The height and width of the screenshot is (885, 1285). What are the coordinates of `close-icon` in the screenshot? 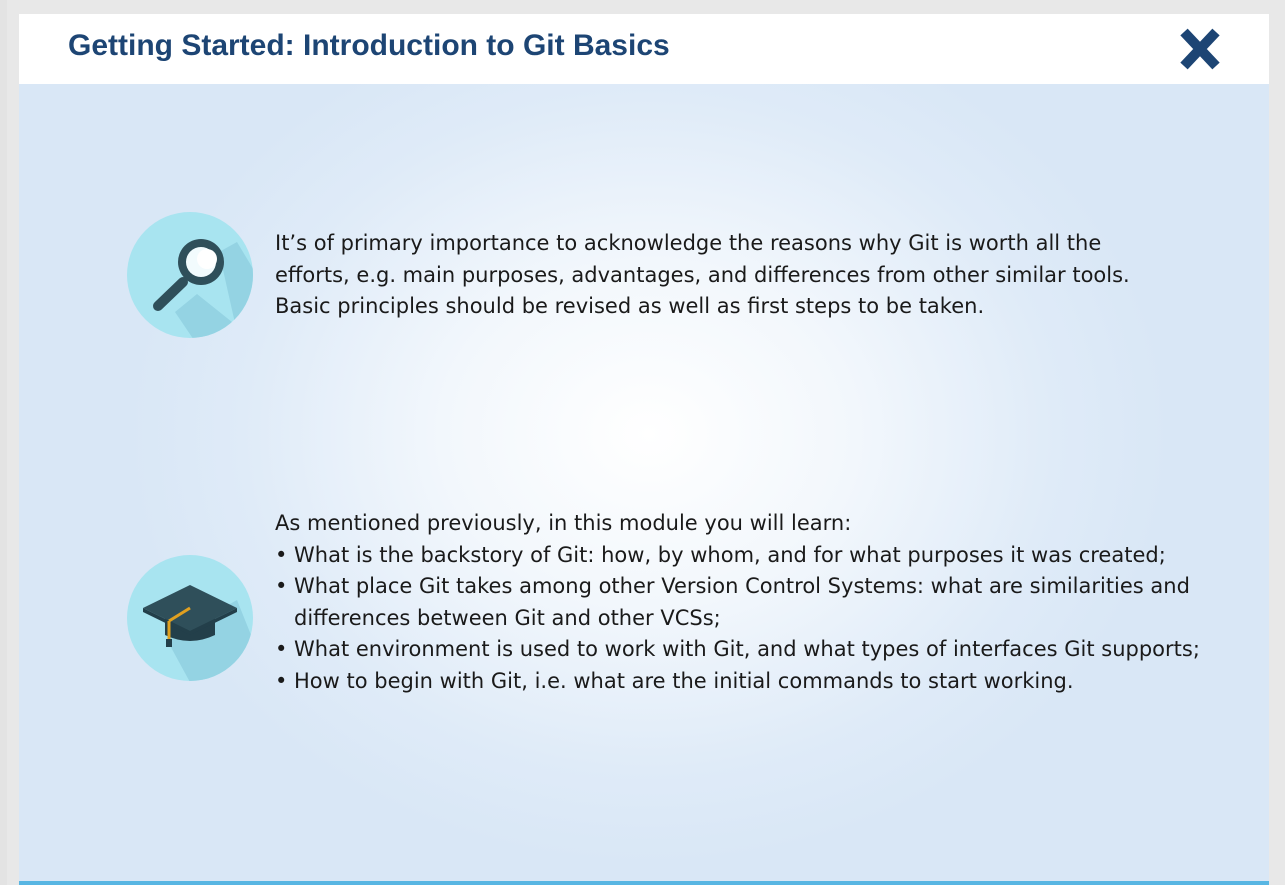 It's located at (1200, 49).